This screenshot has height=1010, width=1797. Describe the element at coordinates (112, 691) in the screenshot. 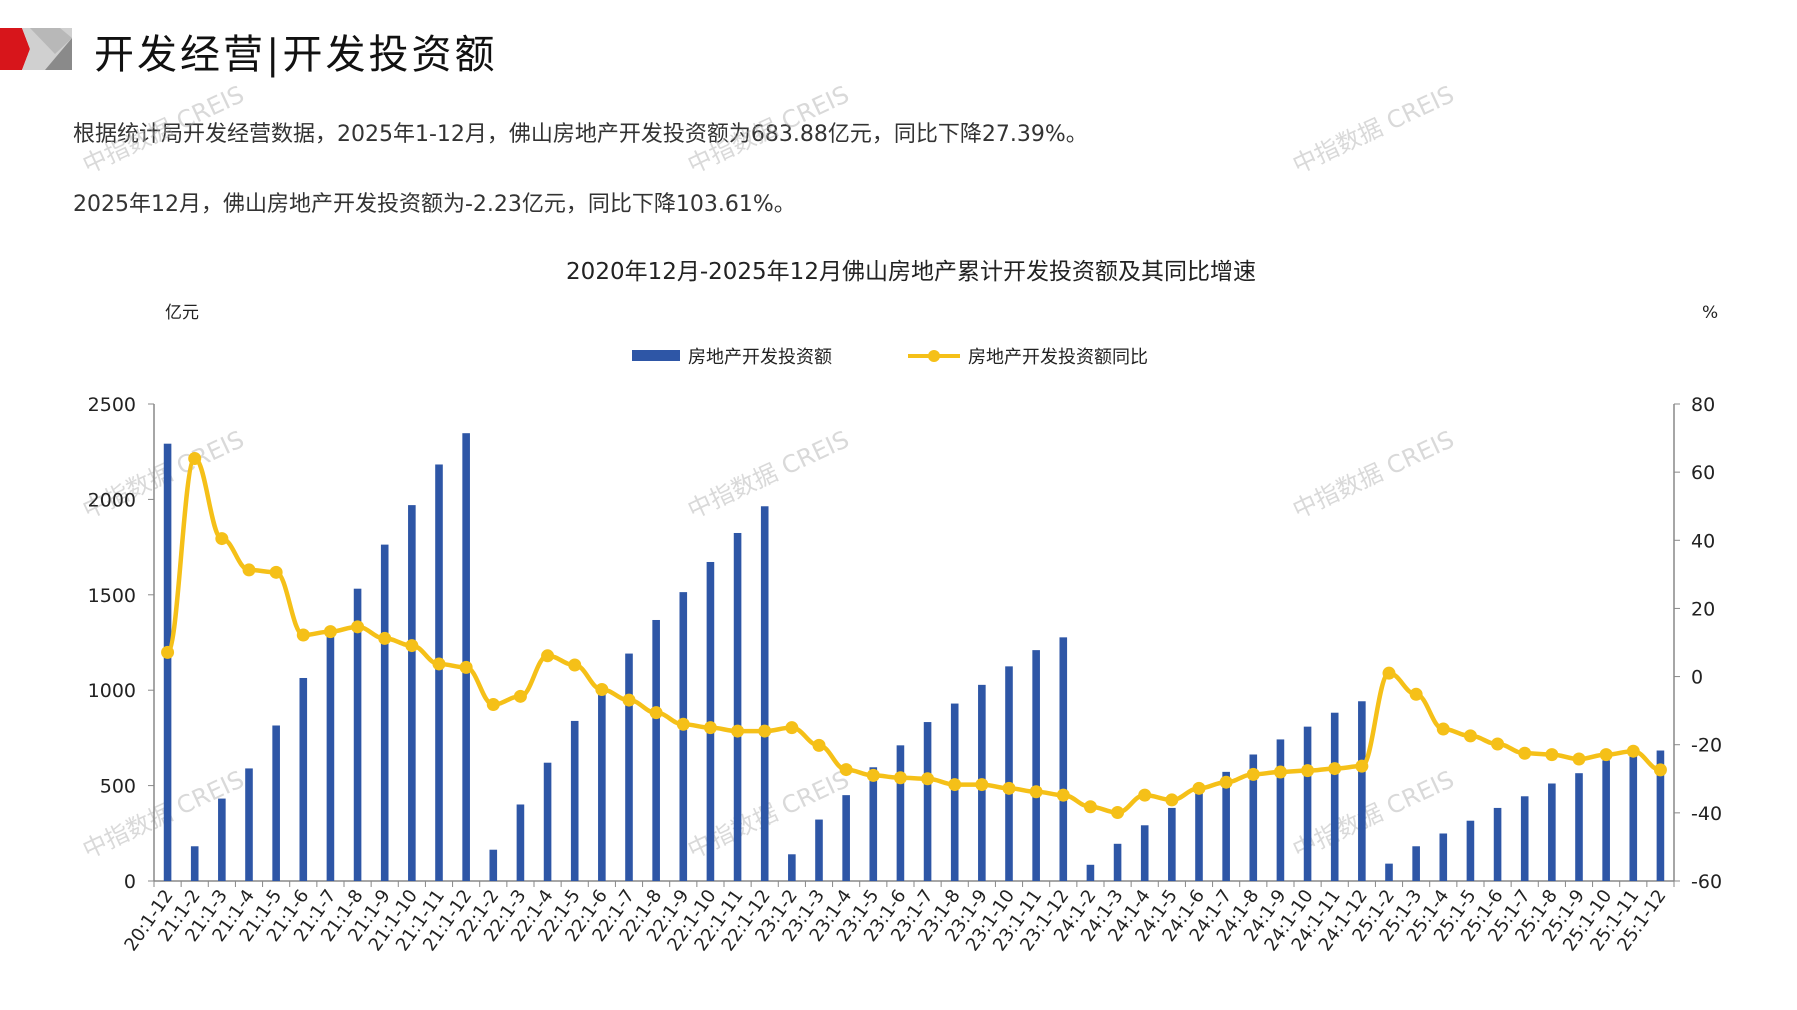

I see `left-tick-label: 1000` at that location.